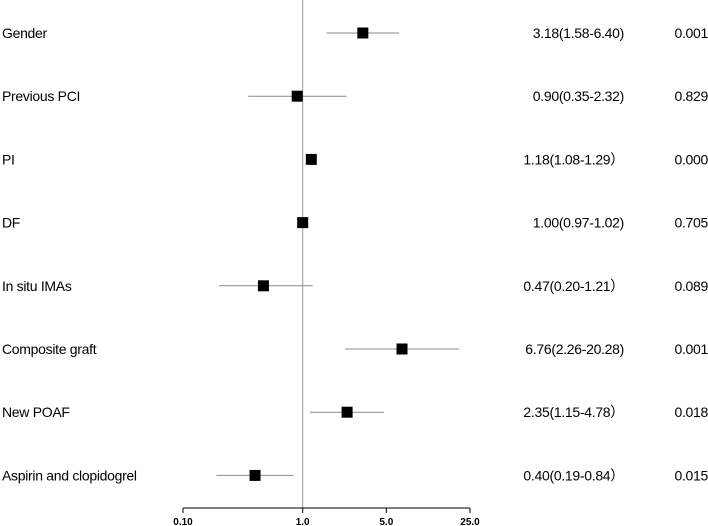 This screenshot has height=526, width=708. I want to click on or-ci-text: 2.35(1.15-4.78）, so click(573, 412).